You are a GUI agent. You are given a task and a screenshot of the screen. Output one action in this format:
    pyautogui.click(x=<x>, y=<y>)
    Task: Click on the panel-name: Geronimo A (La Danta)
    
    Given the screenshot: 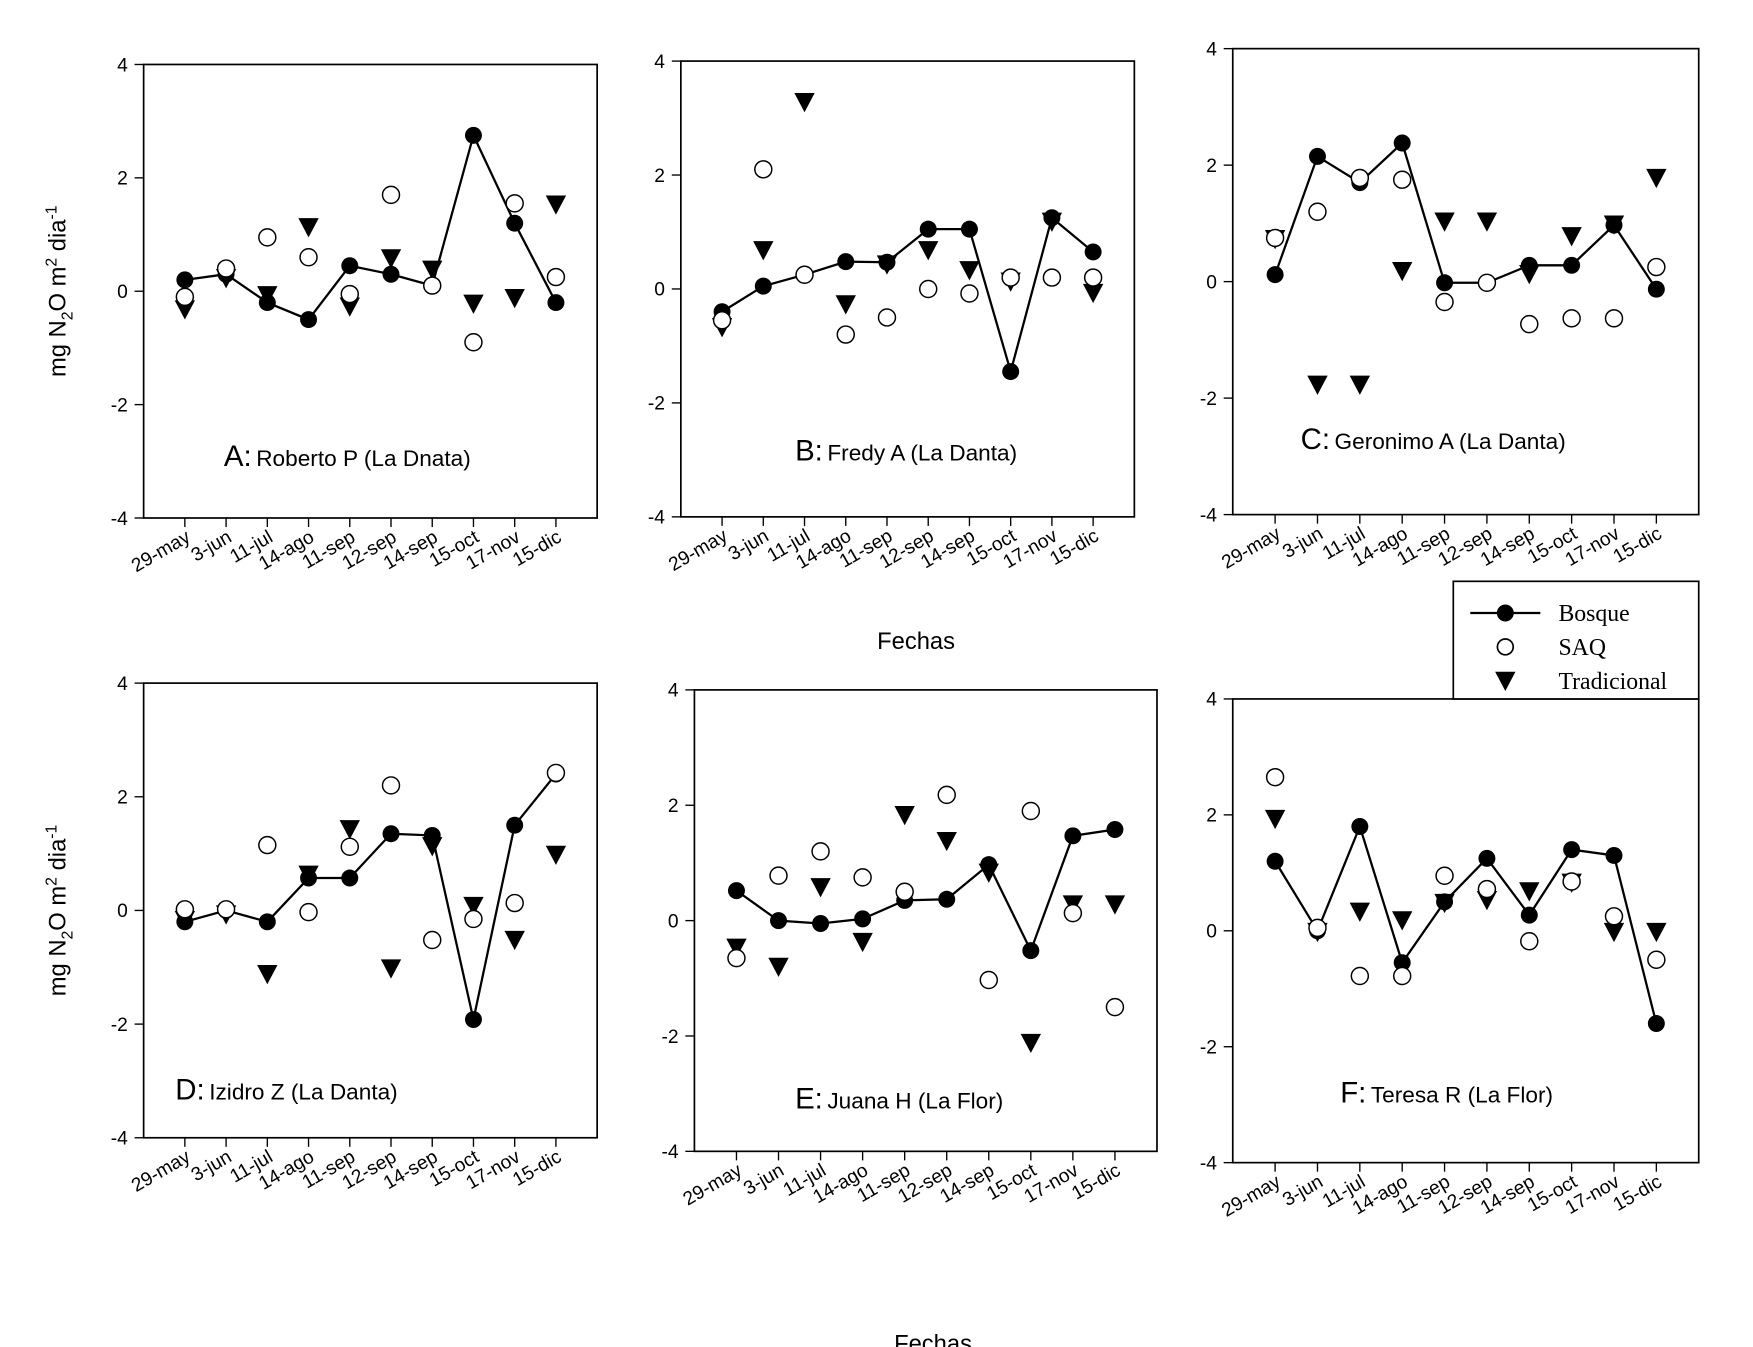 What is the action you would take?
    pyautogui.click(x=1450, y=441)
    